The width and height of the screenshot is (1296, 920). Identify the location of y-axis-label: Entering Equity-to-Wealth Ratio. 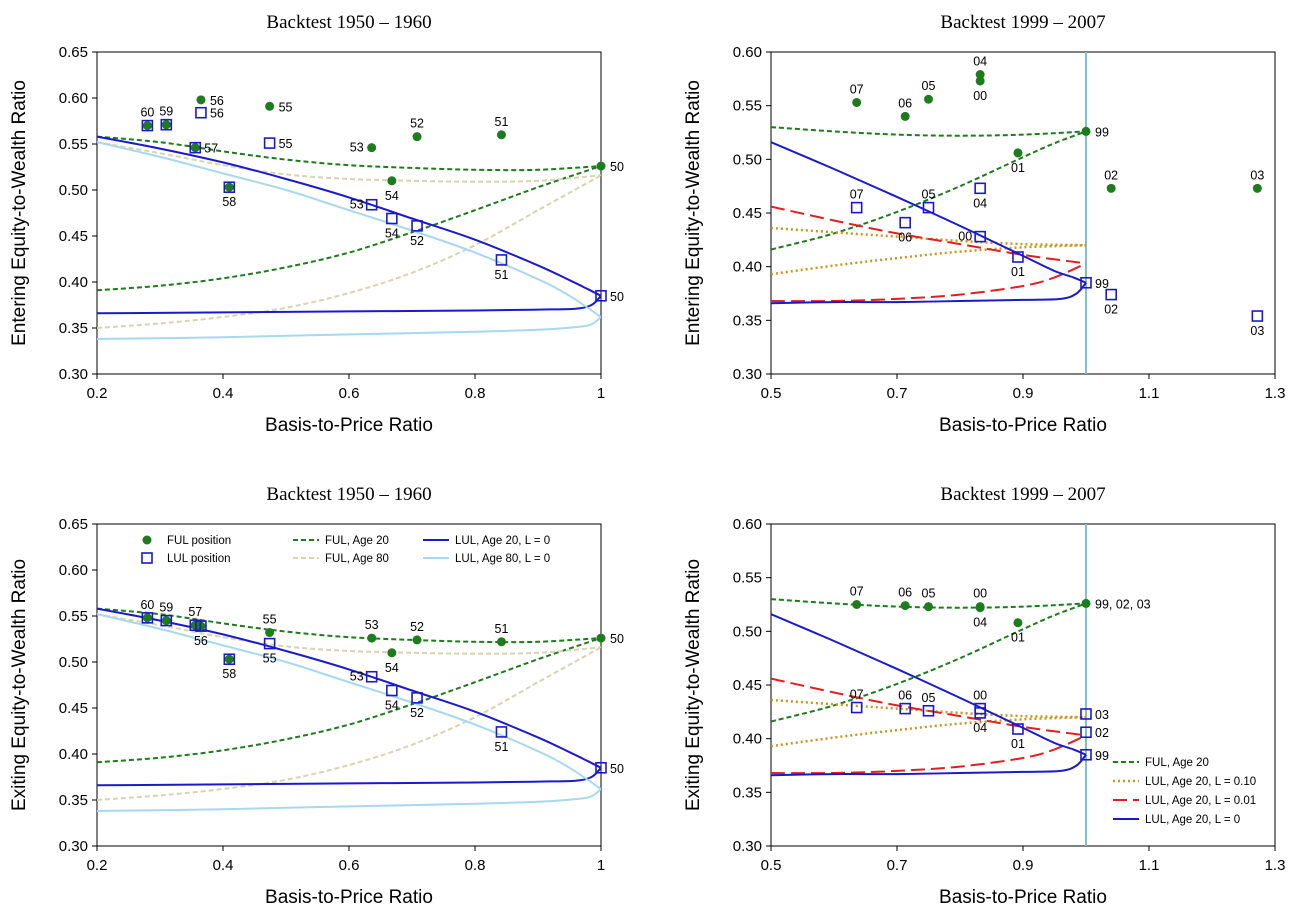
(19, 213).